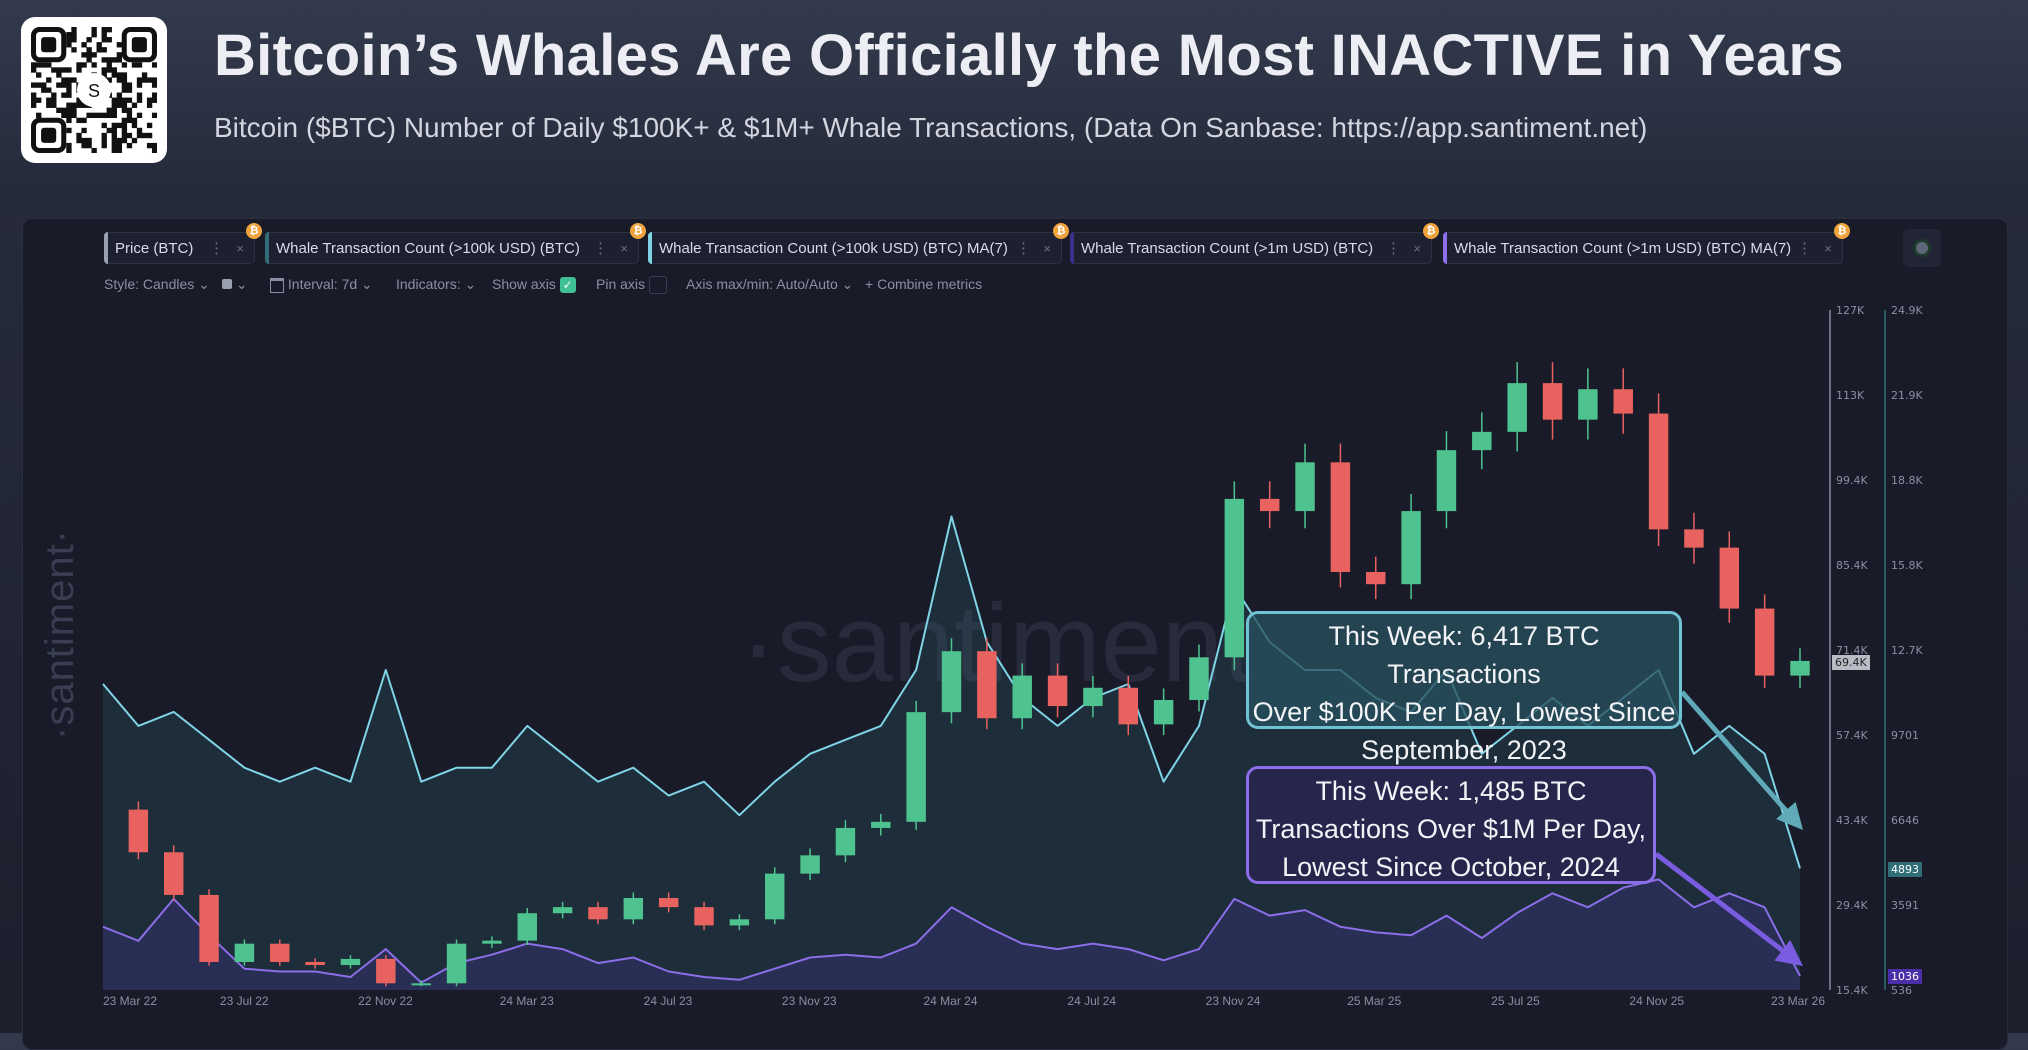 Image resolution: width=2028 pixels, height=1050 pixels. Describe the element at coordinates (1852, 735) in the screenshot. I see `price-axis-tick: 57.4K` at that location.